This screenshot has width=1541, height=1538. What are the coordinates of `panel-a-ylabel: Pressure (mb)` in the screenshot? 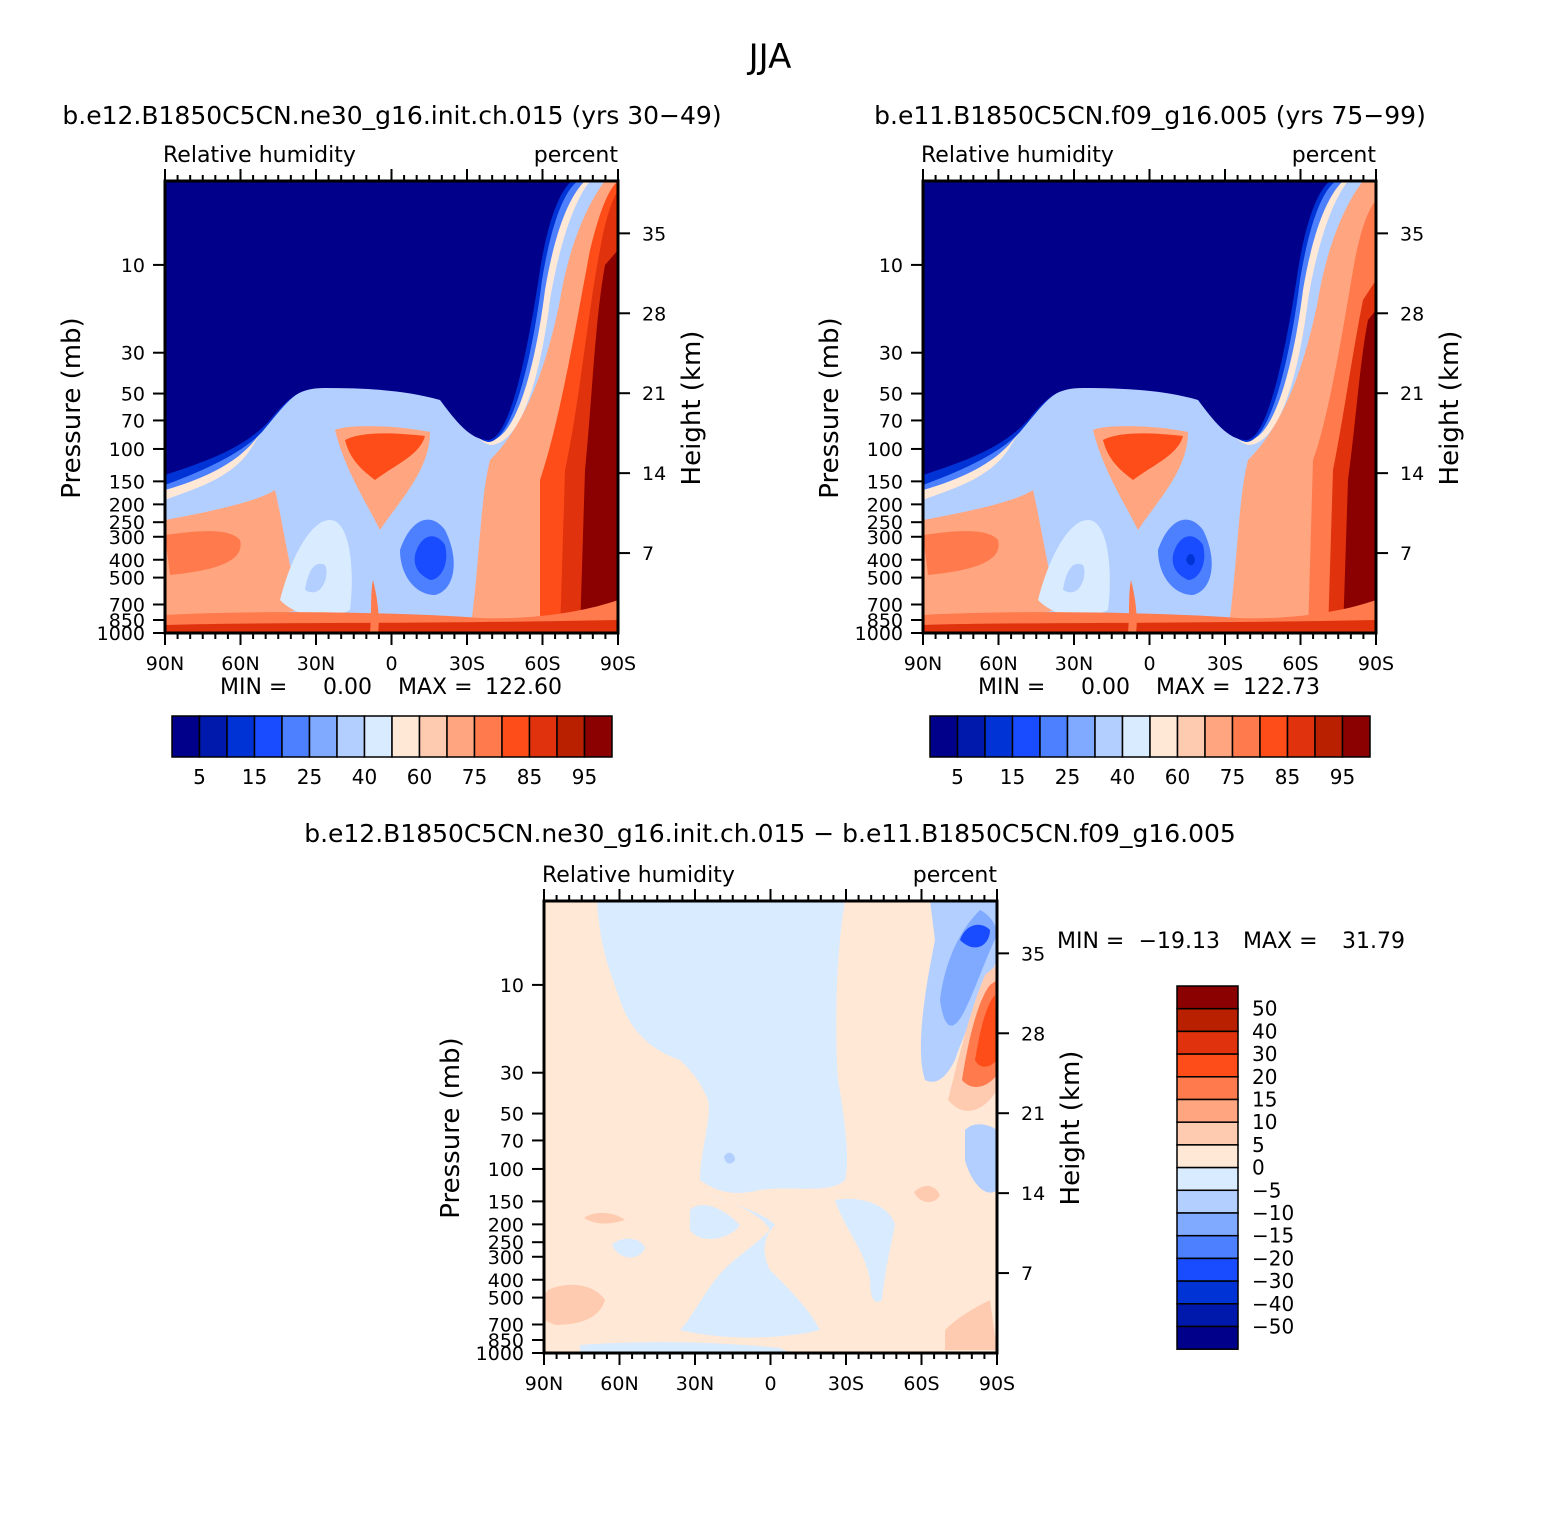 It's located at (72, 407).